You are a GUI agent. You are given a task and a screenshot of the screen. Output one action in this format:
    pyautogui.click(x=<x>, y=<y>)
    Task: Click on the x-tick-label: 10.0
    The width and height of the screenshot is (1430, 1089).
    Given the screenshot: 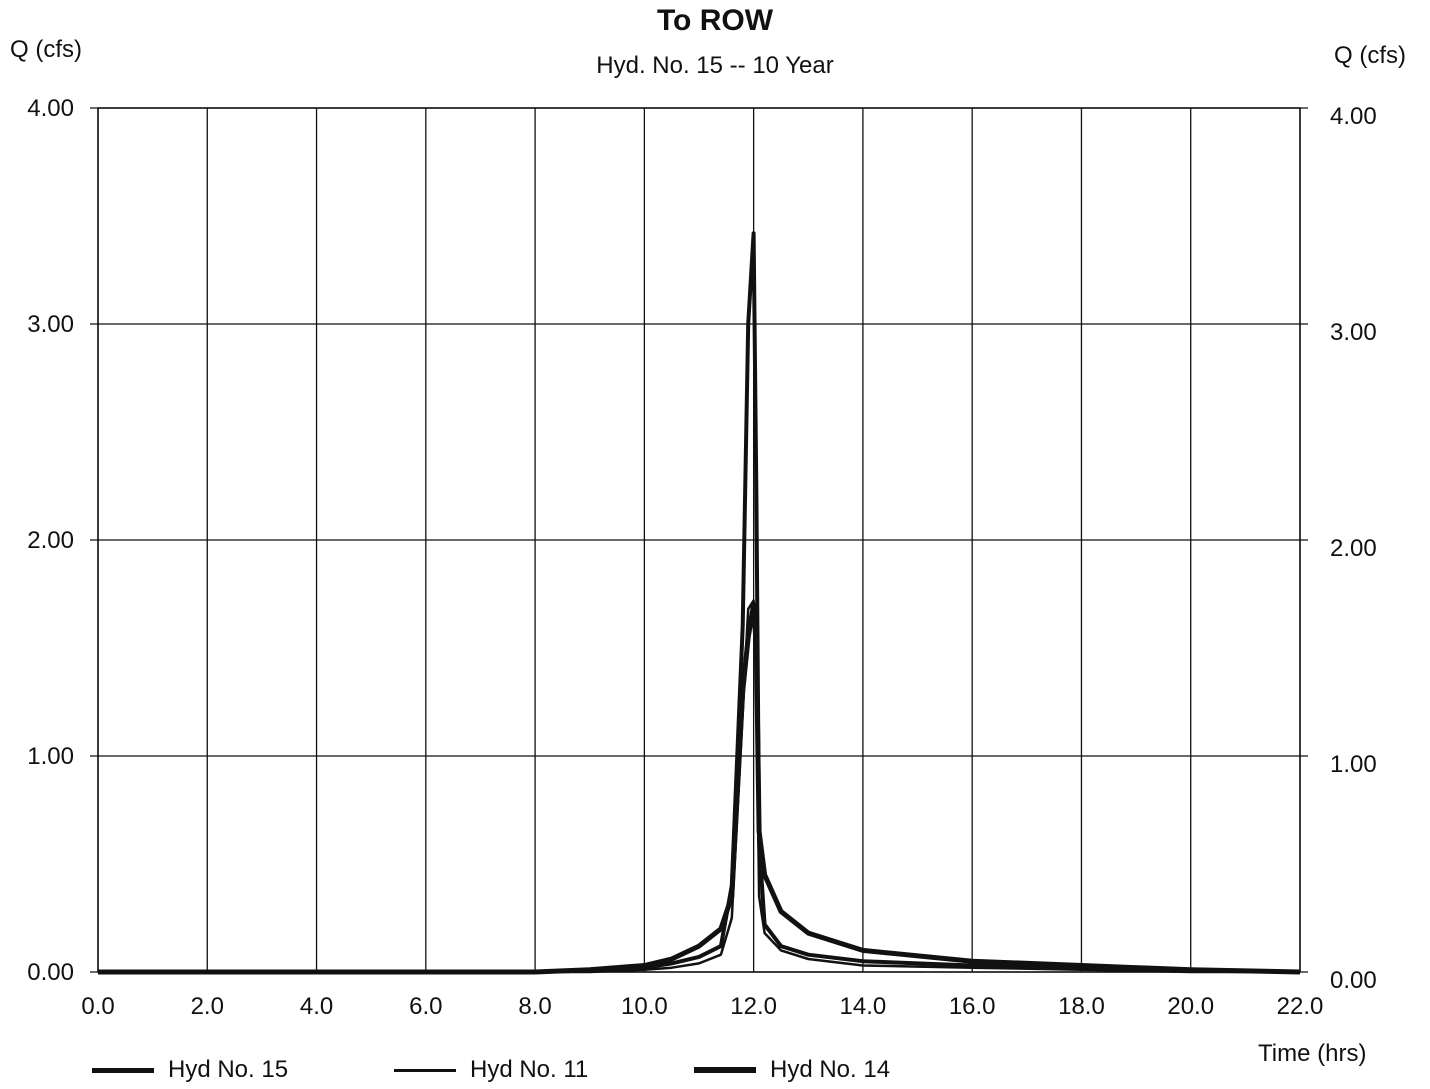 What is the action you would take?
    pyautogui.click(x=644, y=1006)
    